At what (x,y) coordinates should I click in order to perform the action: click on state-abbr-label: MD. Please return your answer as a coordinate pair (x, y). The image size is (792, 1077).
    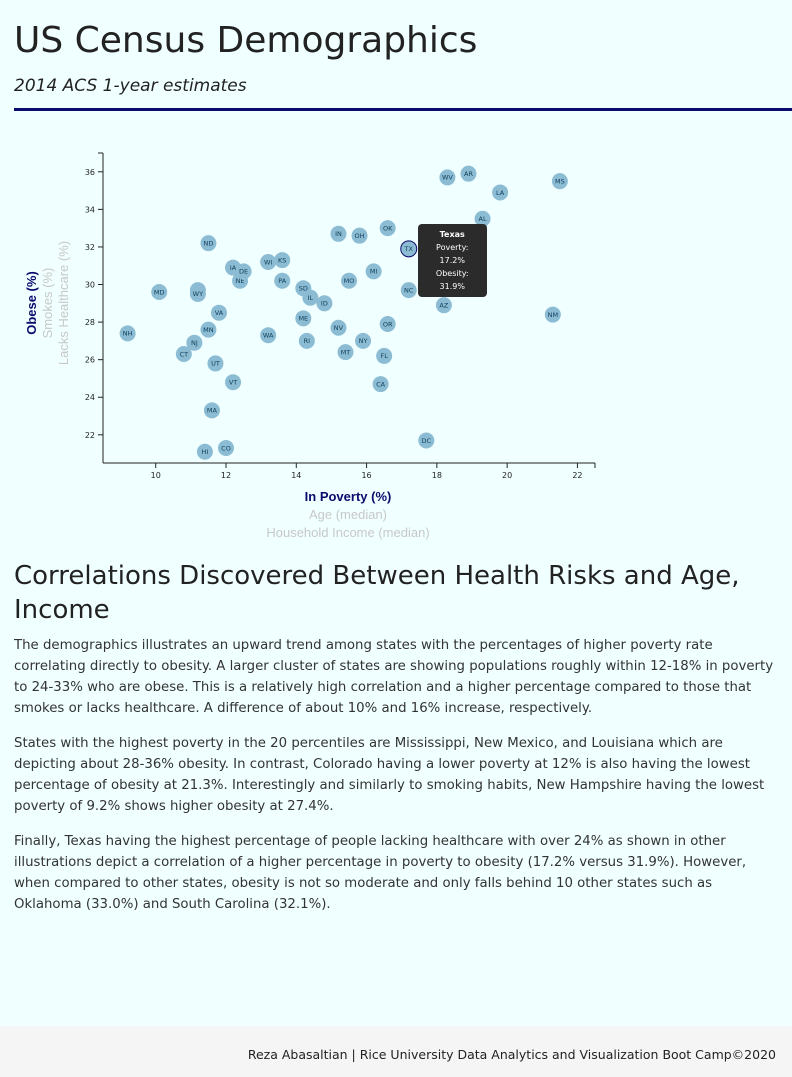
    Looking at the image, I should click on (159, 292).